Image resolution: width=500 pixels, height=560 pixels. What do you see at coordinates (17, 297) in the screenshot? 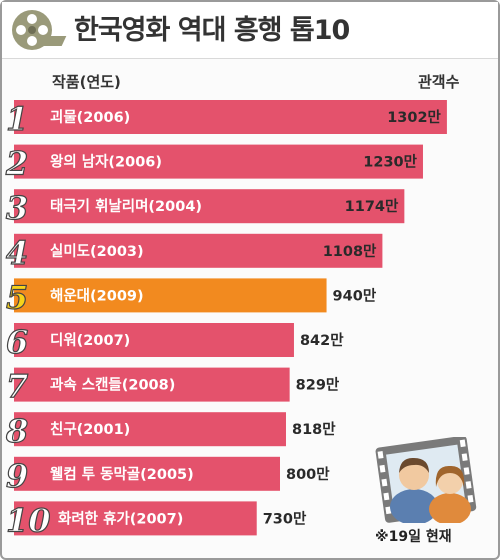
I see `rank-number: 5` at bounding box center [17, 297].